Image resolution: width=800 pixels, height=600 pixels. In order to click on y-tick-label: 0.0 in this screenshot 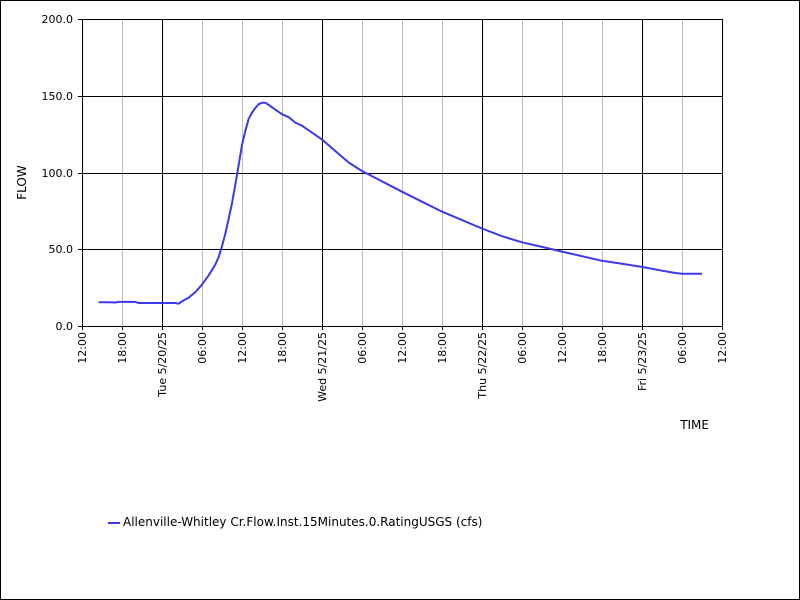, I will do `click(65, 326)`.